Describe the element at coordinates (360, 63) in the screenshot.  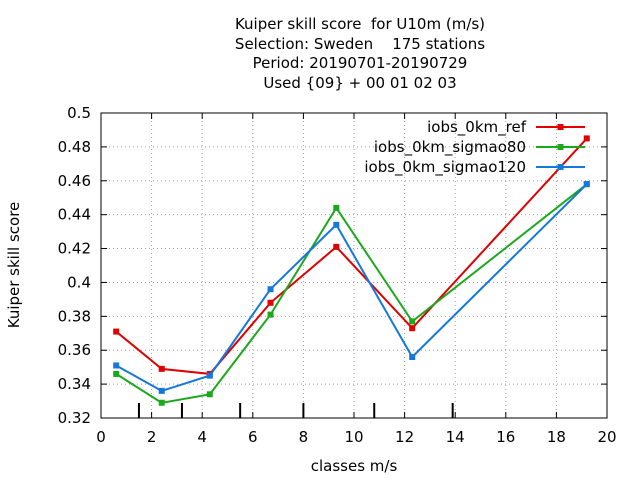
I see `title-line-3: Period: 20190701-20190729` at that location.